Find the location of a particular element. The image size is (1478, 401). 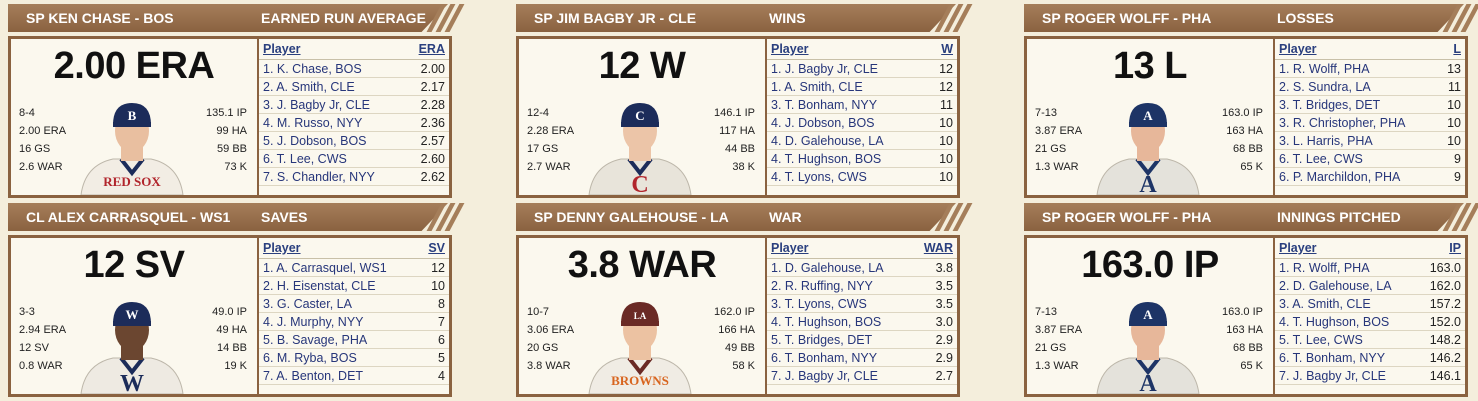

stat-column-header: SV is located at coordinates (434, 248).